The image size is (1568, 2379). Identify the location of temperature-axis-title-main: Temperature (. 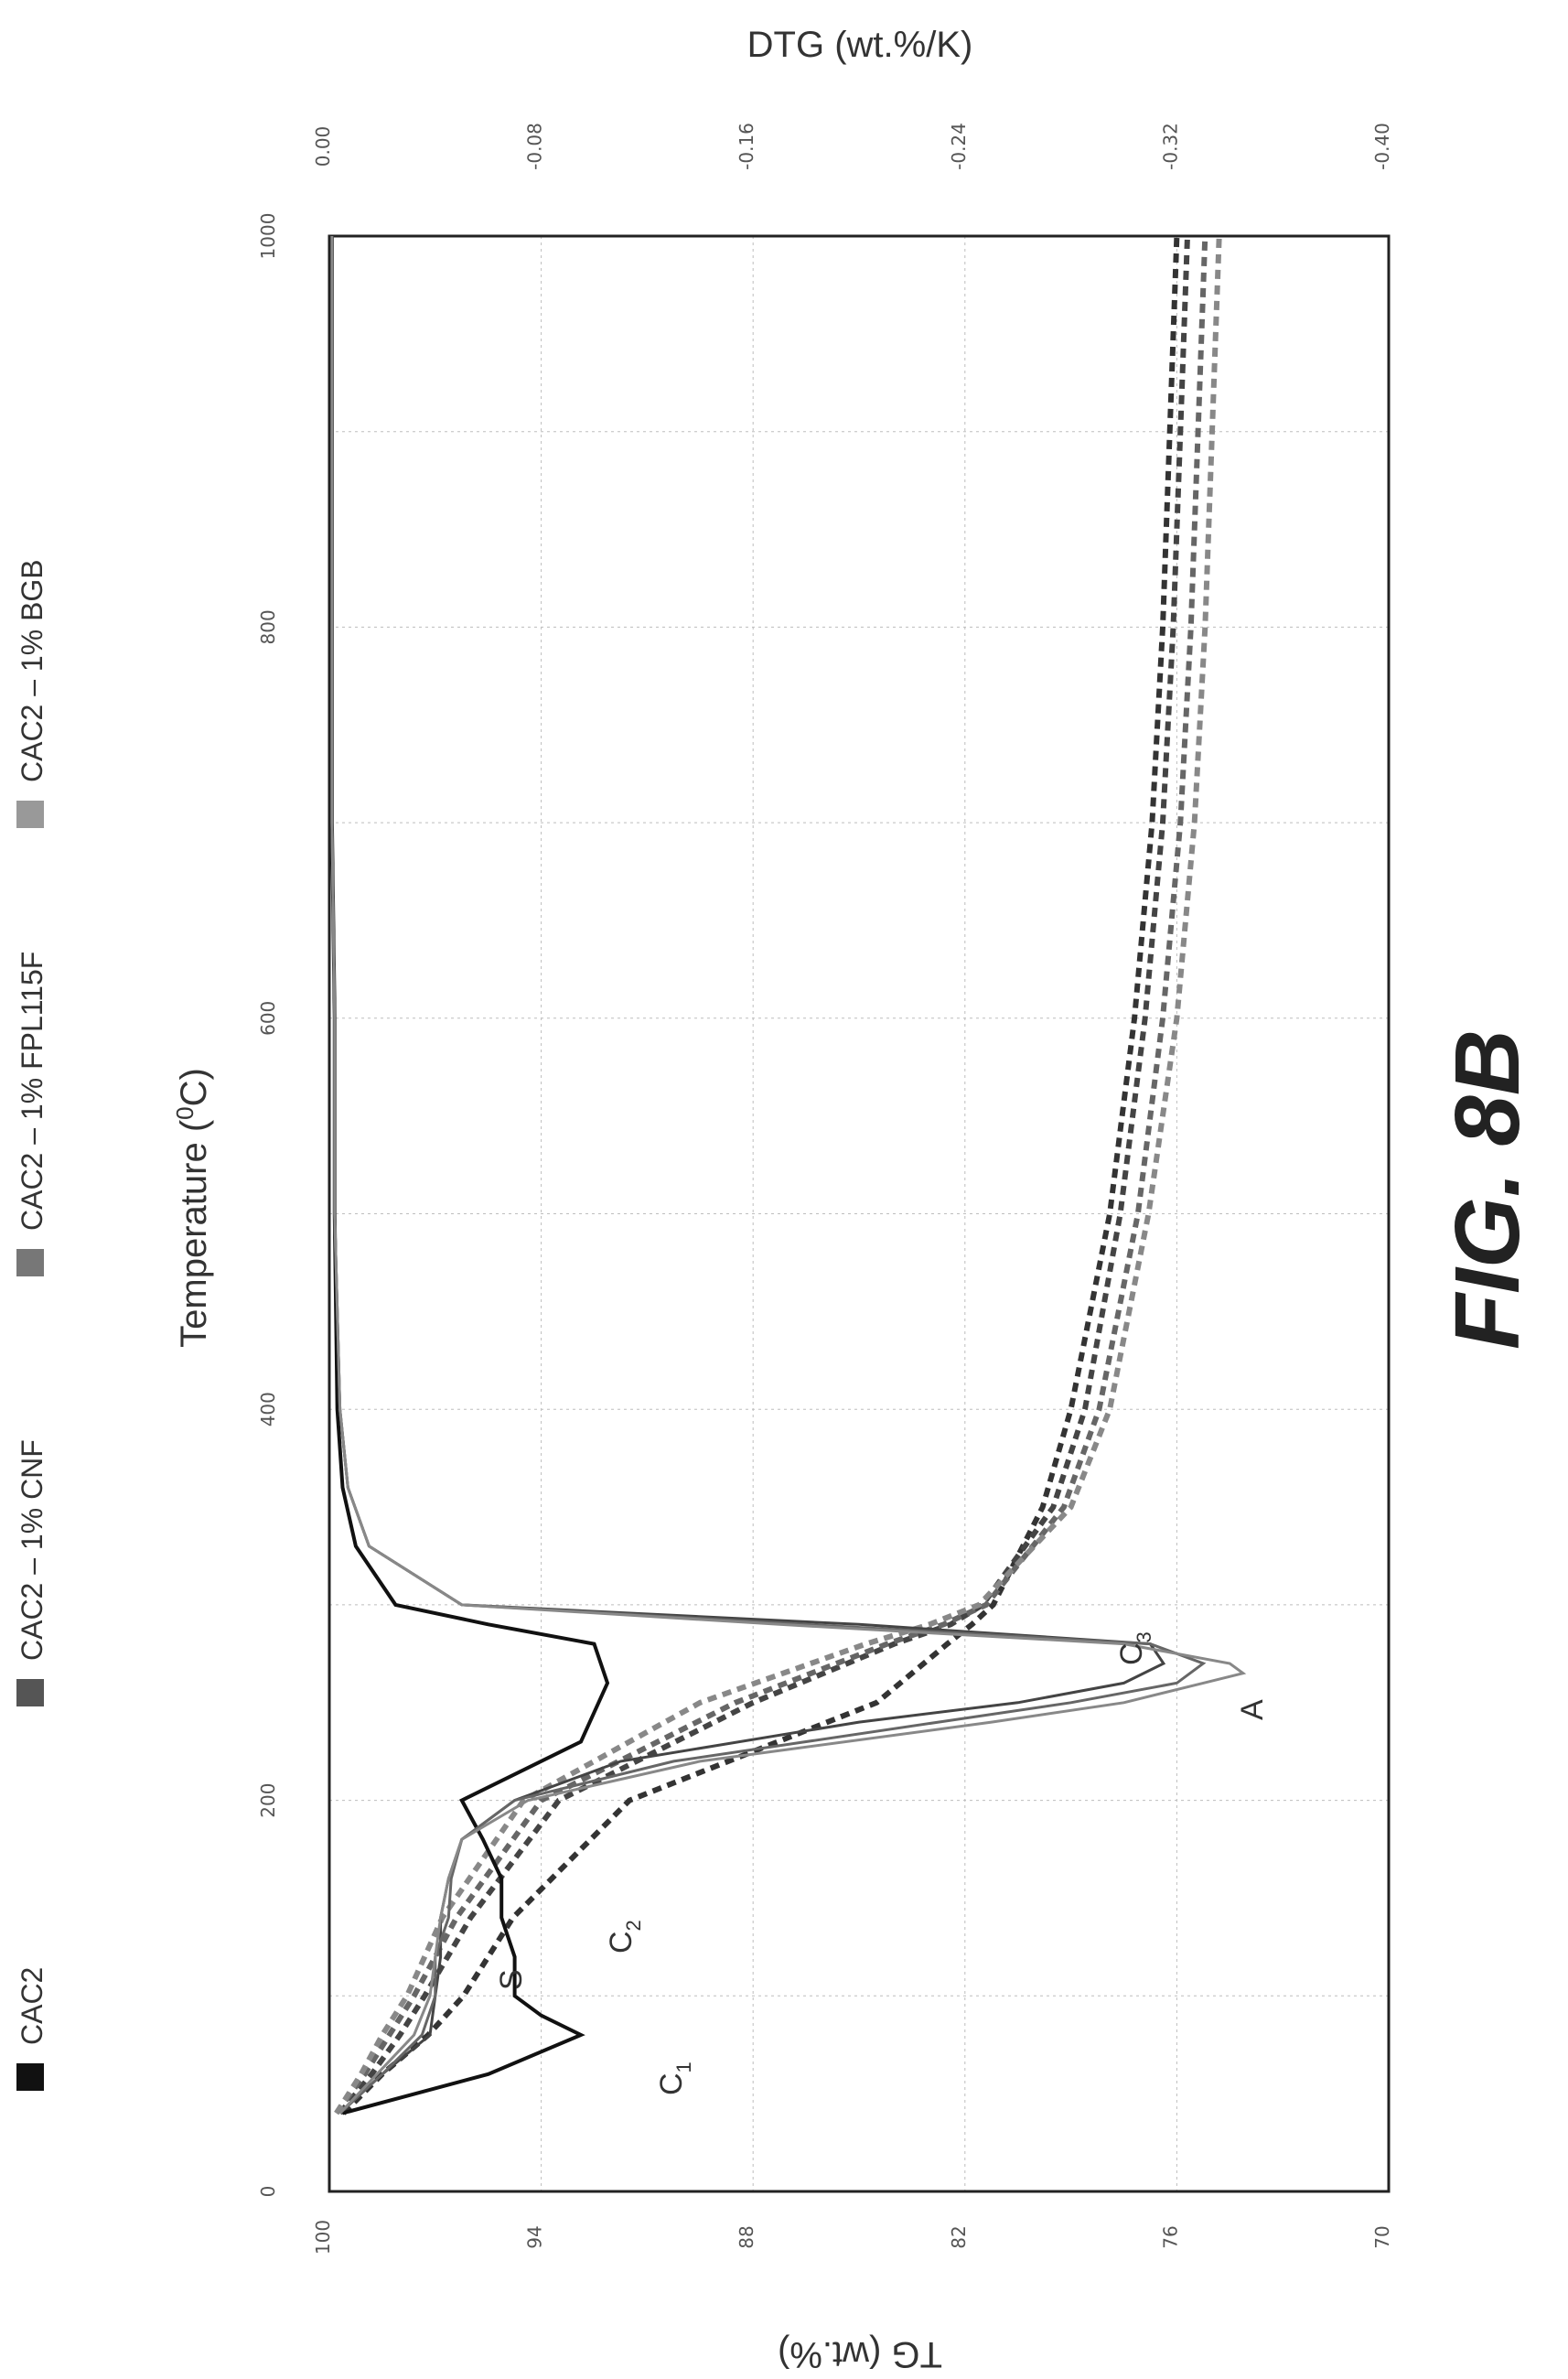
(194, 1234).